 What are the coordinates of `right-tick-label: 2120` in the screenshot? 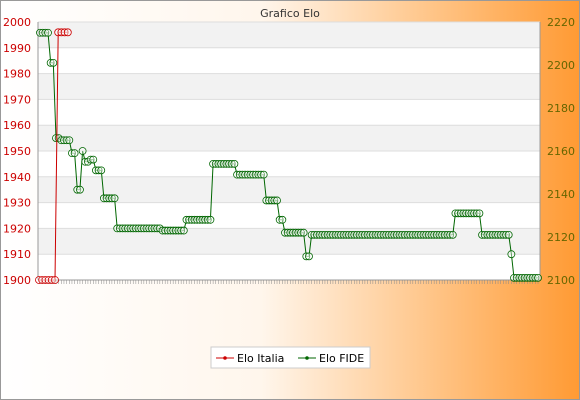 It's located at (561, 237).